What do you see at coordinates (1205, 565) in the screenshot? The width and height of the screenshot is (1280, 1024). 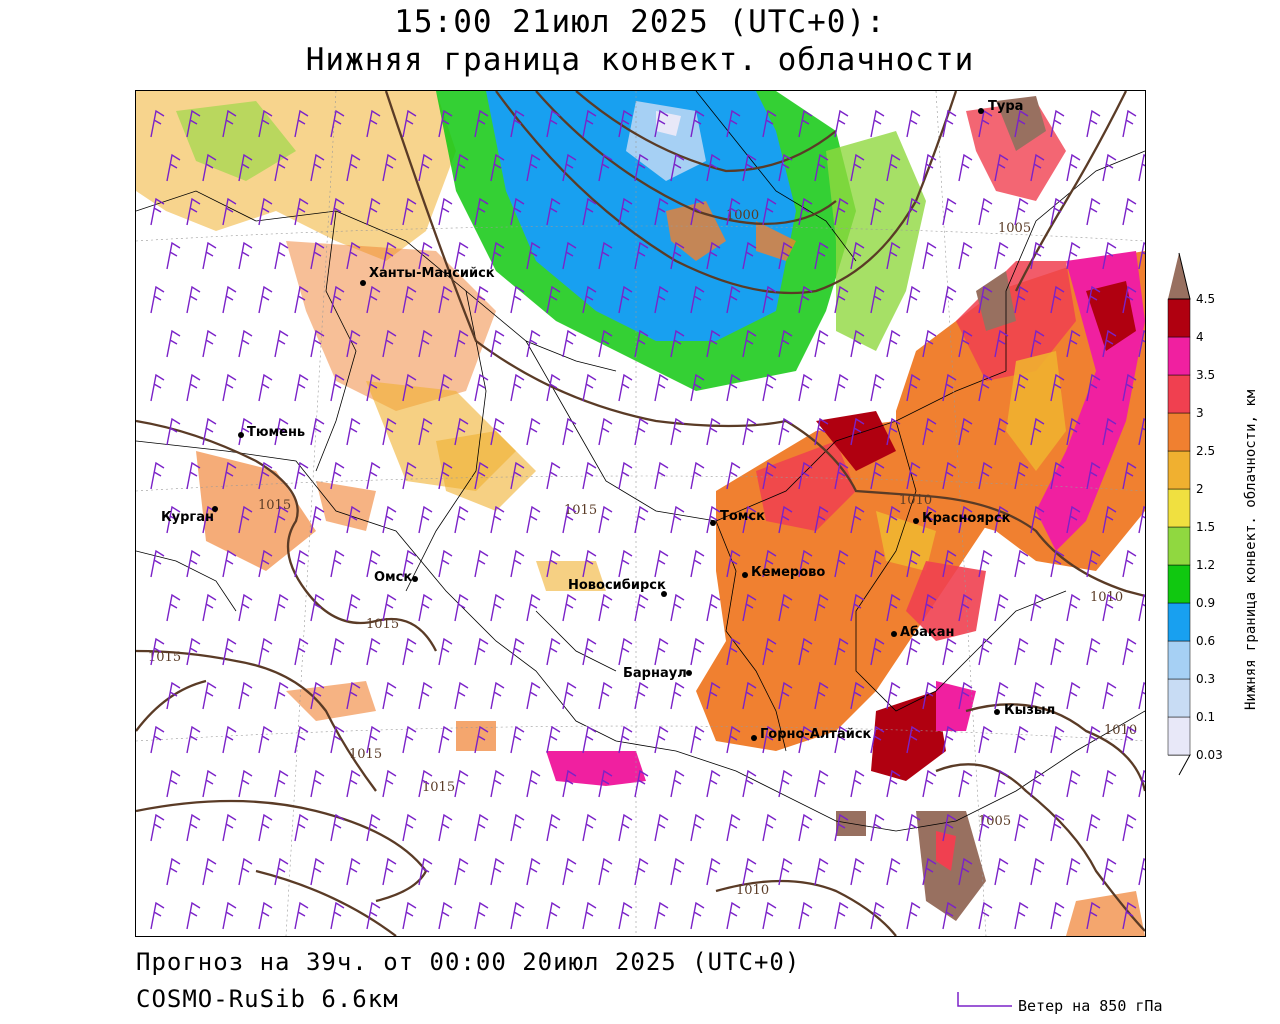 I see `colorbar-level-label: 1.2` at bounding box center [1205, 565].